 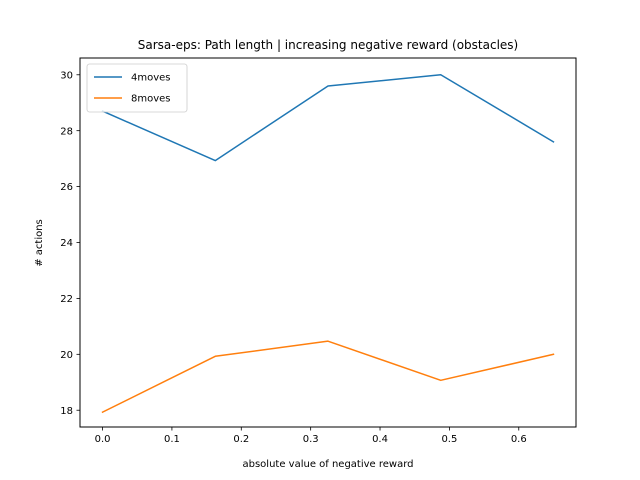 I want to click on y-tick-label: 24, so click(x=66, y=243).